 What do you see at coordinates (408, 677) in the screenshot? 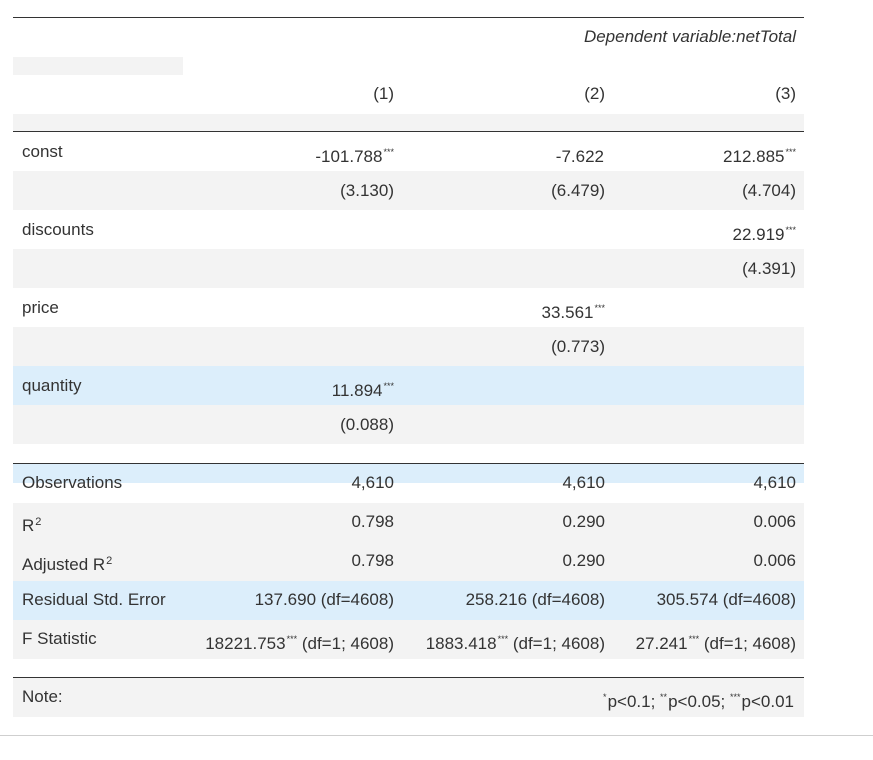
I see `note-rule` at bounding box center [408, 677].